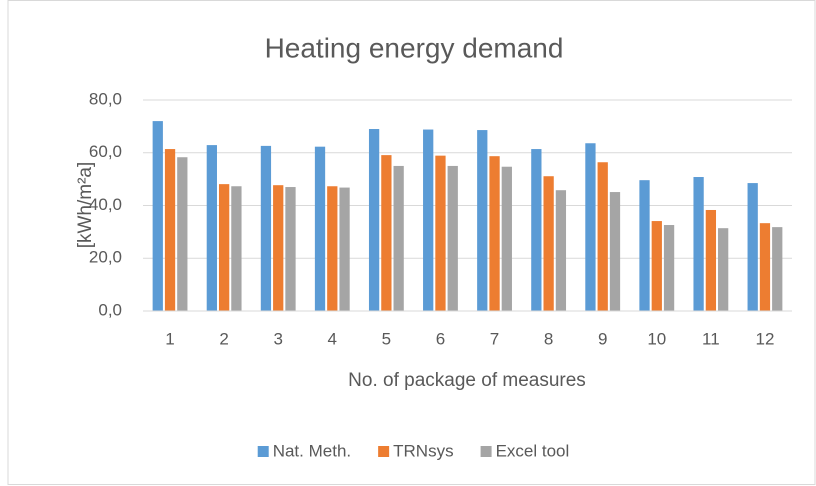 The width and height of the screenshot is (816, 486). What do you see at coordinates (440, 338) in the screenshot?
I see `x-tick-label: 6` at bounding box center [440, 338].